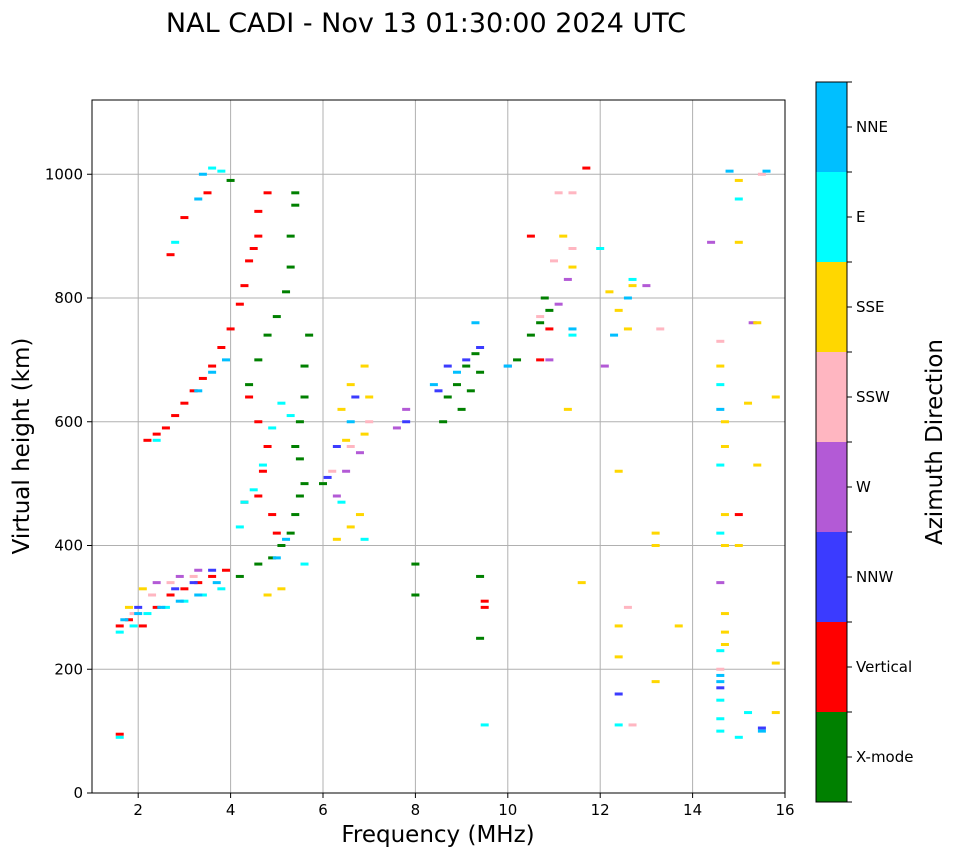 This screenshot has width=958, height=857. What do you see at coordinates (68, 669) in the screenshot?
I see `y-tick-label: 200` at bounding box center [68, 669].